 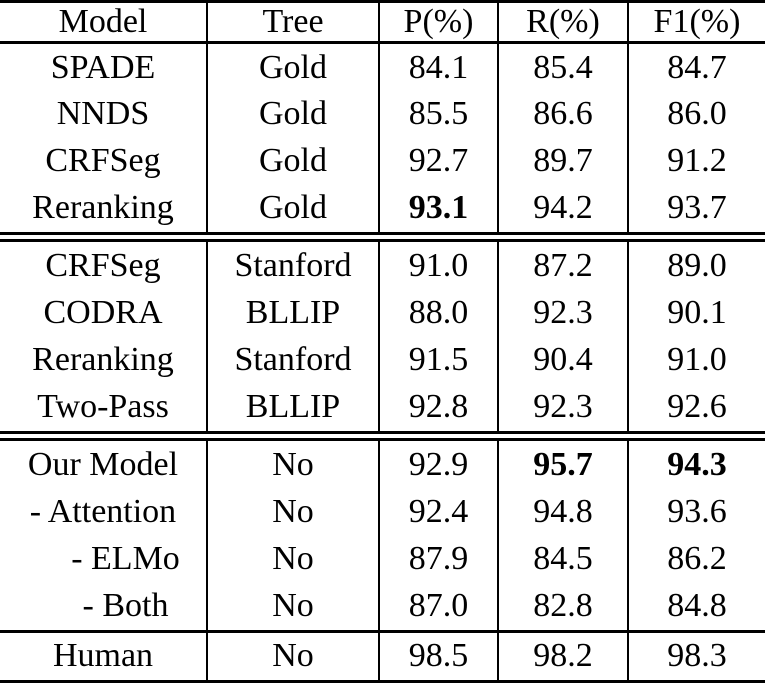 What do you see at coordinates (562, 360) in the screenshot?
I see `cell-recall: 90.4` at bounding box center [562, 360].